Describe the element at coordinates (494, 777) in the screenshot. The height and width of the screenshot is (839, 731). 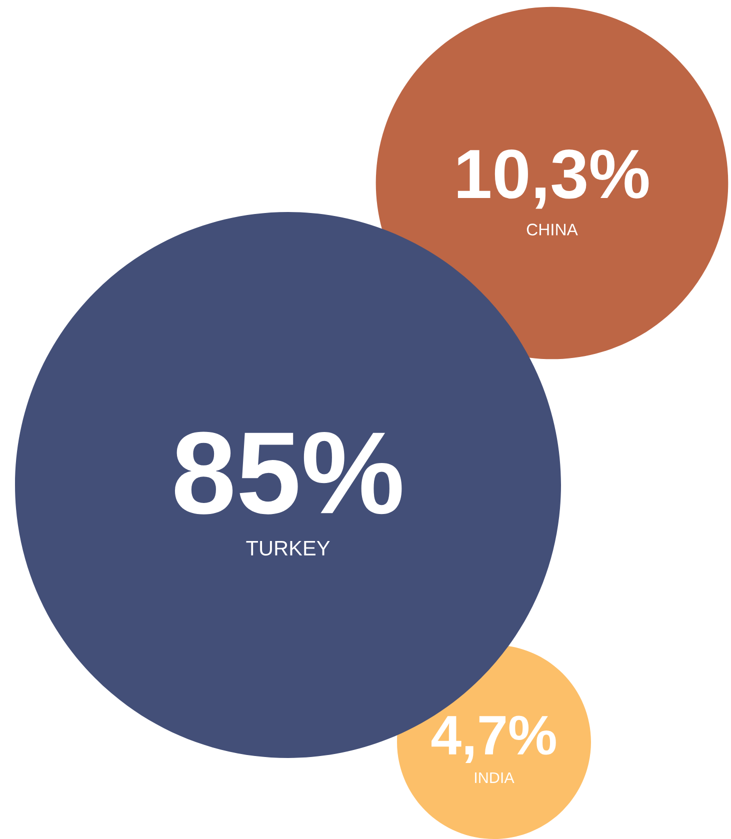
I see `category-label: INDIA` at that location.